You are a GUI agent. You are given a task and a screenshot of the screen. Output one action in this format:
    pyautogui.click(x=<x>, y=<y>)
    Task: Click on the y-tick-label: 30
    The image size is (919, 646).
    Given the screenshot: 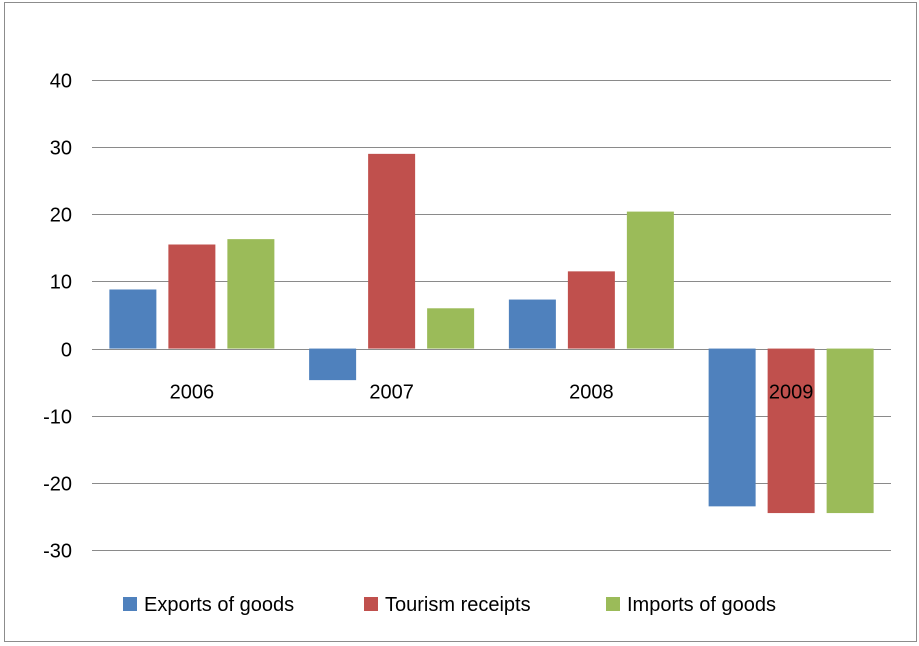 What is the action you would take?
    pyautogui.click(x=61, y=149)
    